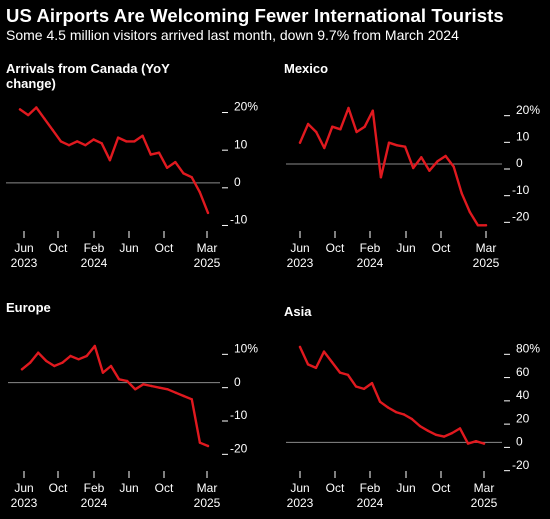  What do you see at coordinates (523, 418) in the screenshot?
I see `y-tick-label: 20` at bounding box center [523, 418].